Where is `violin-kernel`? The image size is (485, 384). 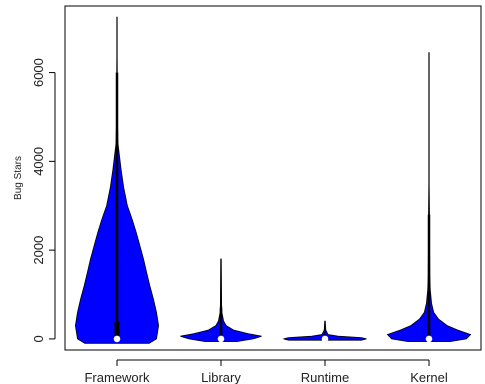
violin-kernel is located at coordinates (429, 197).